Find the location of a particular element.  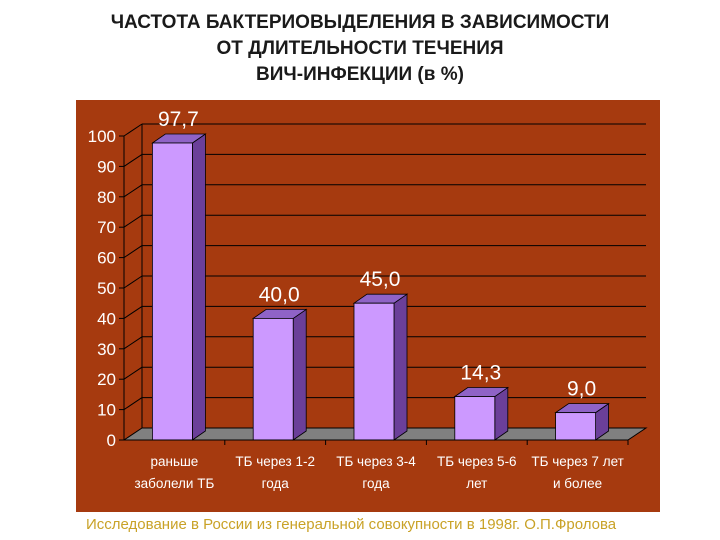

x-tick-label-0-1: заболели ТБ is located at coordinates (174, 483).